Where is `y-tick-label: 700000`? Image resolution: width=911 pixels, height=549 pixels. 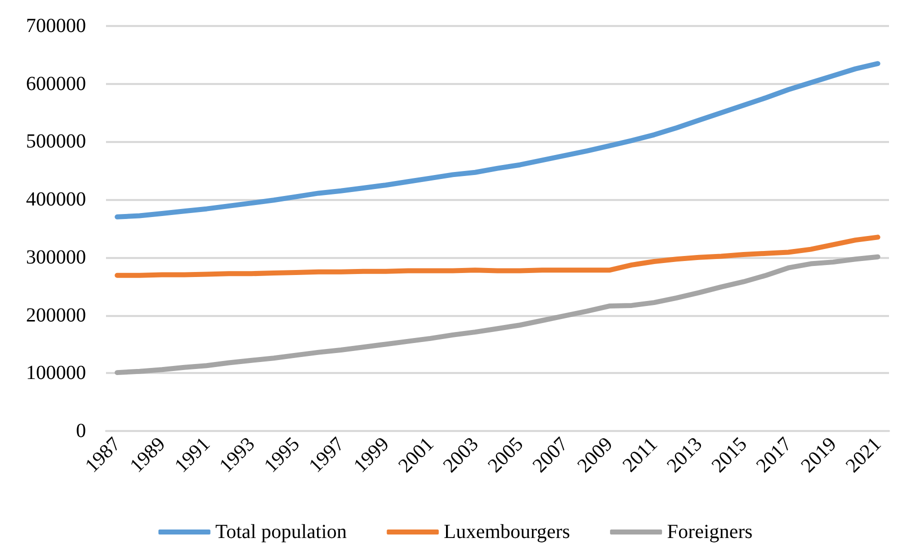 y-tick-label: 700000 is located at coordinates (56, 26).